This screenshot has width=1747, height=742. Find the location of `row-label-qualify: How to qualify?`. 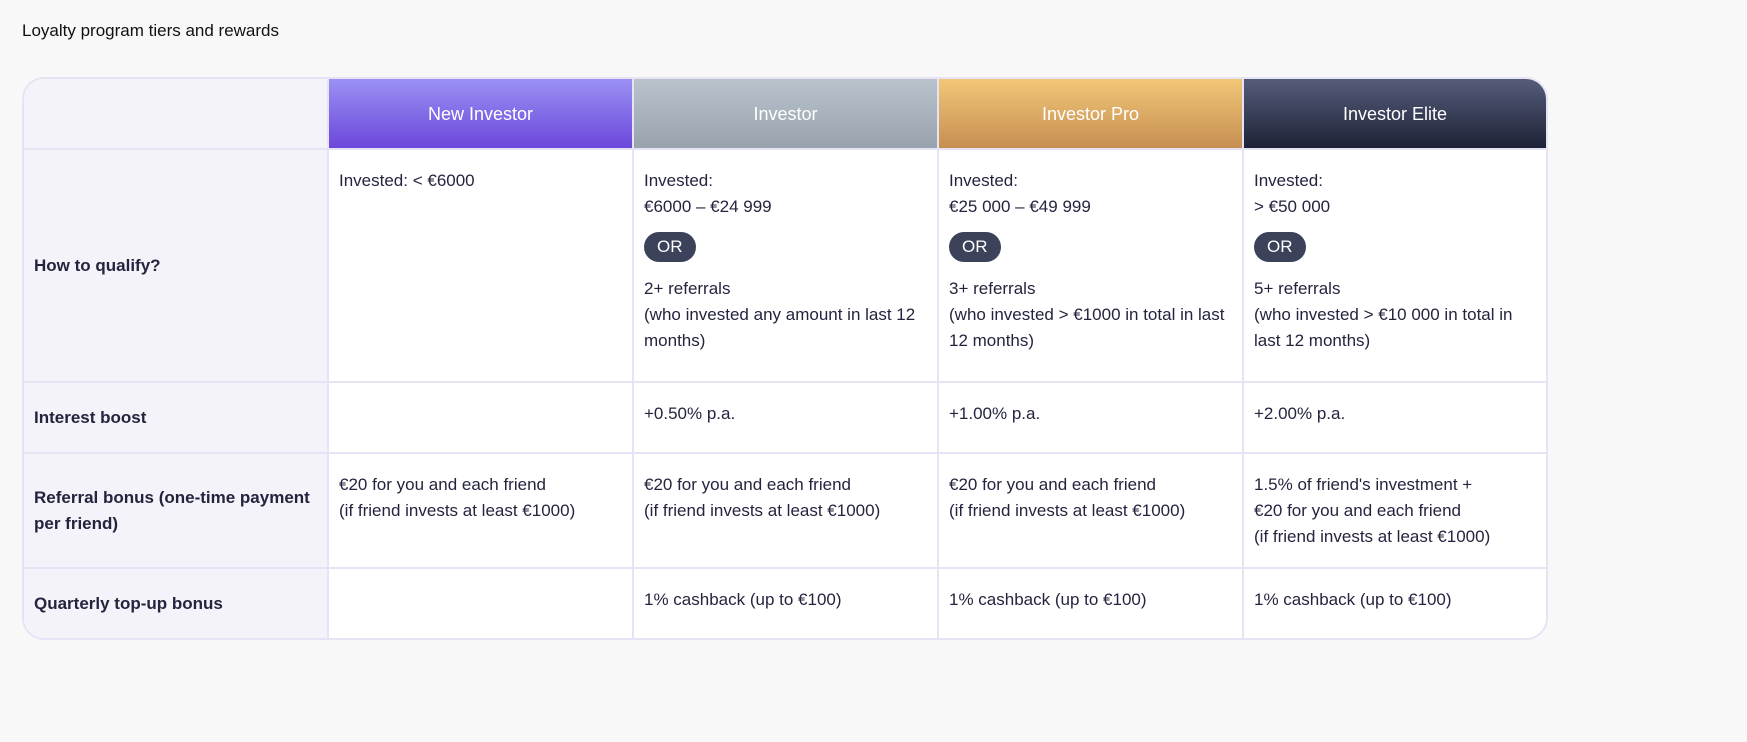

row-label-qualify: How to qualify? is located at coordinates (176, 266).